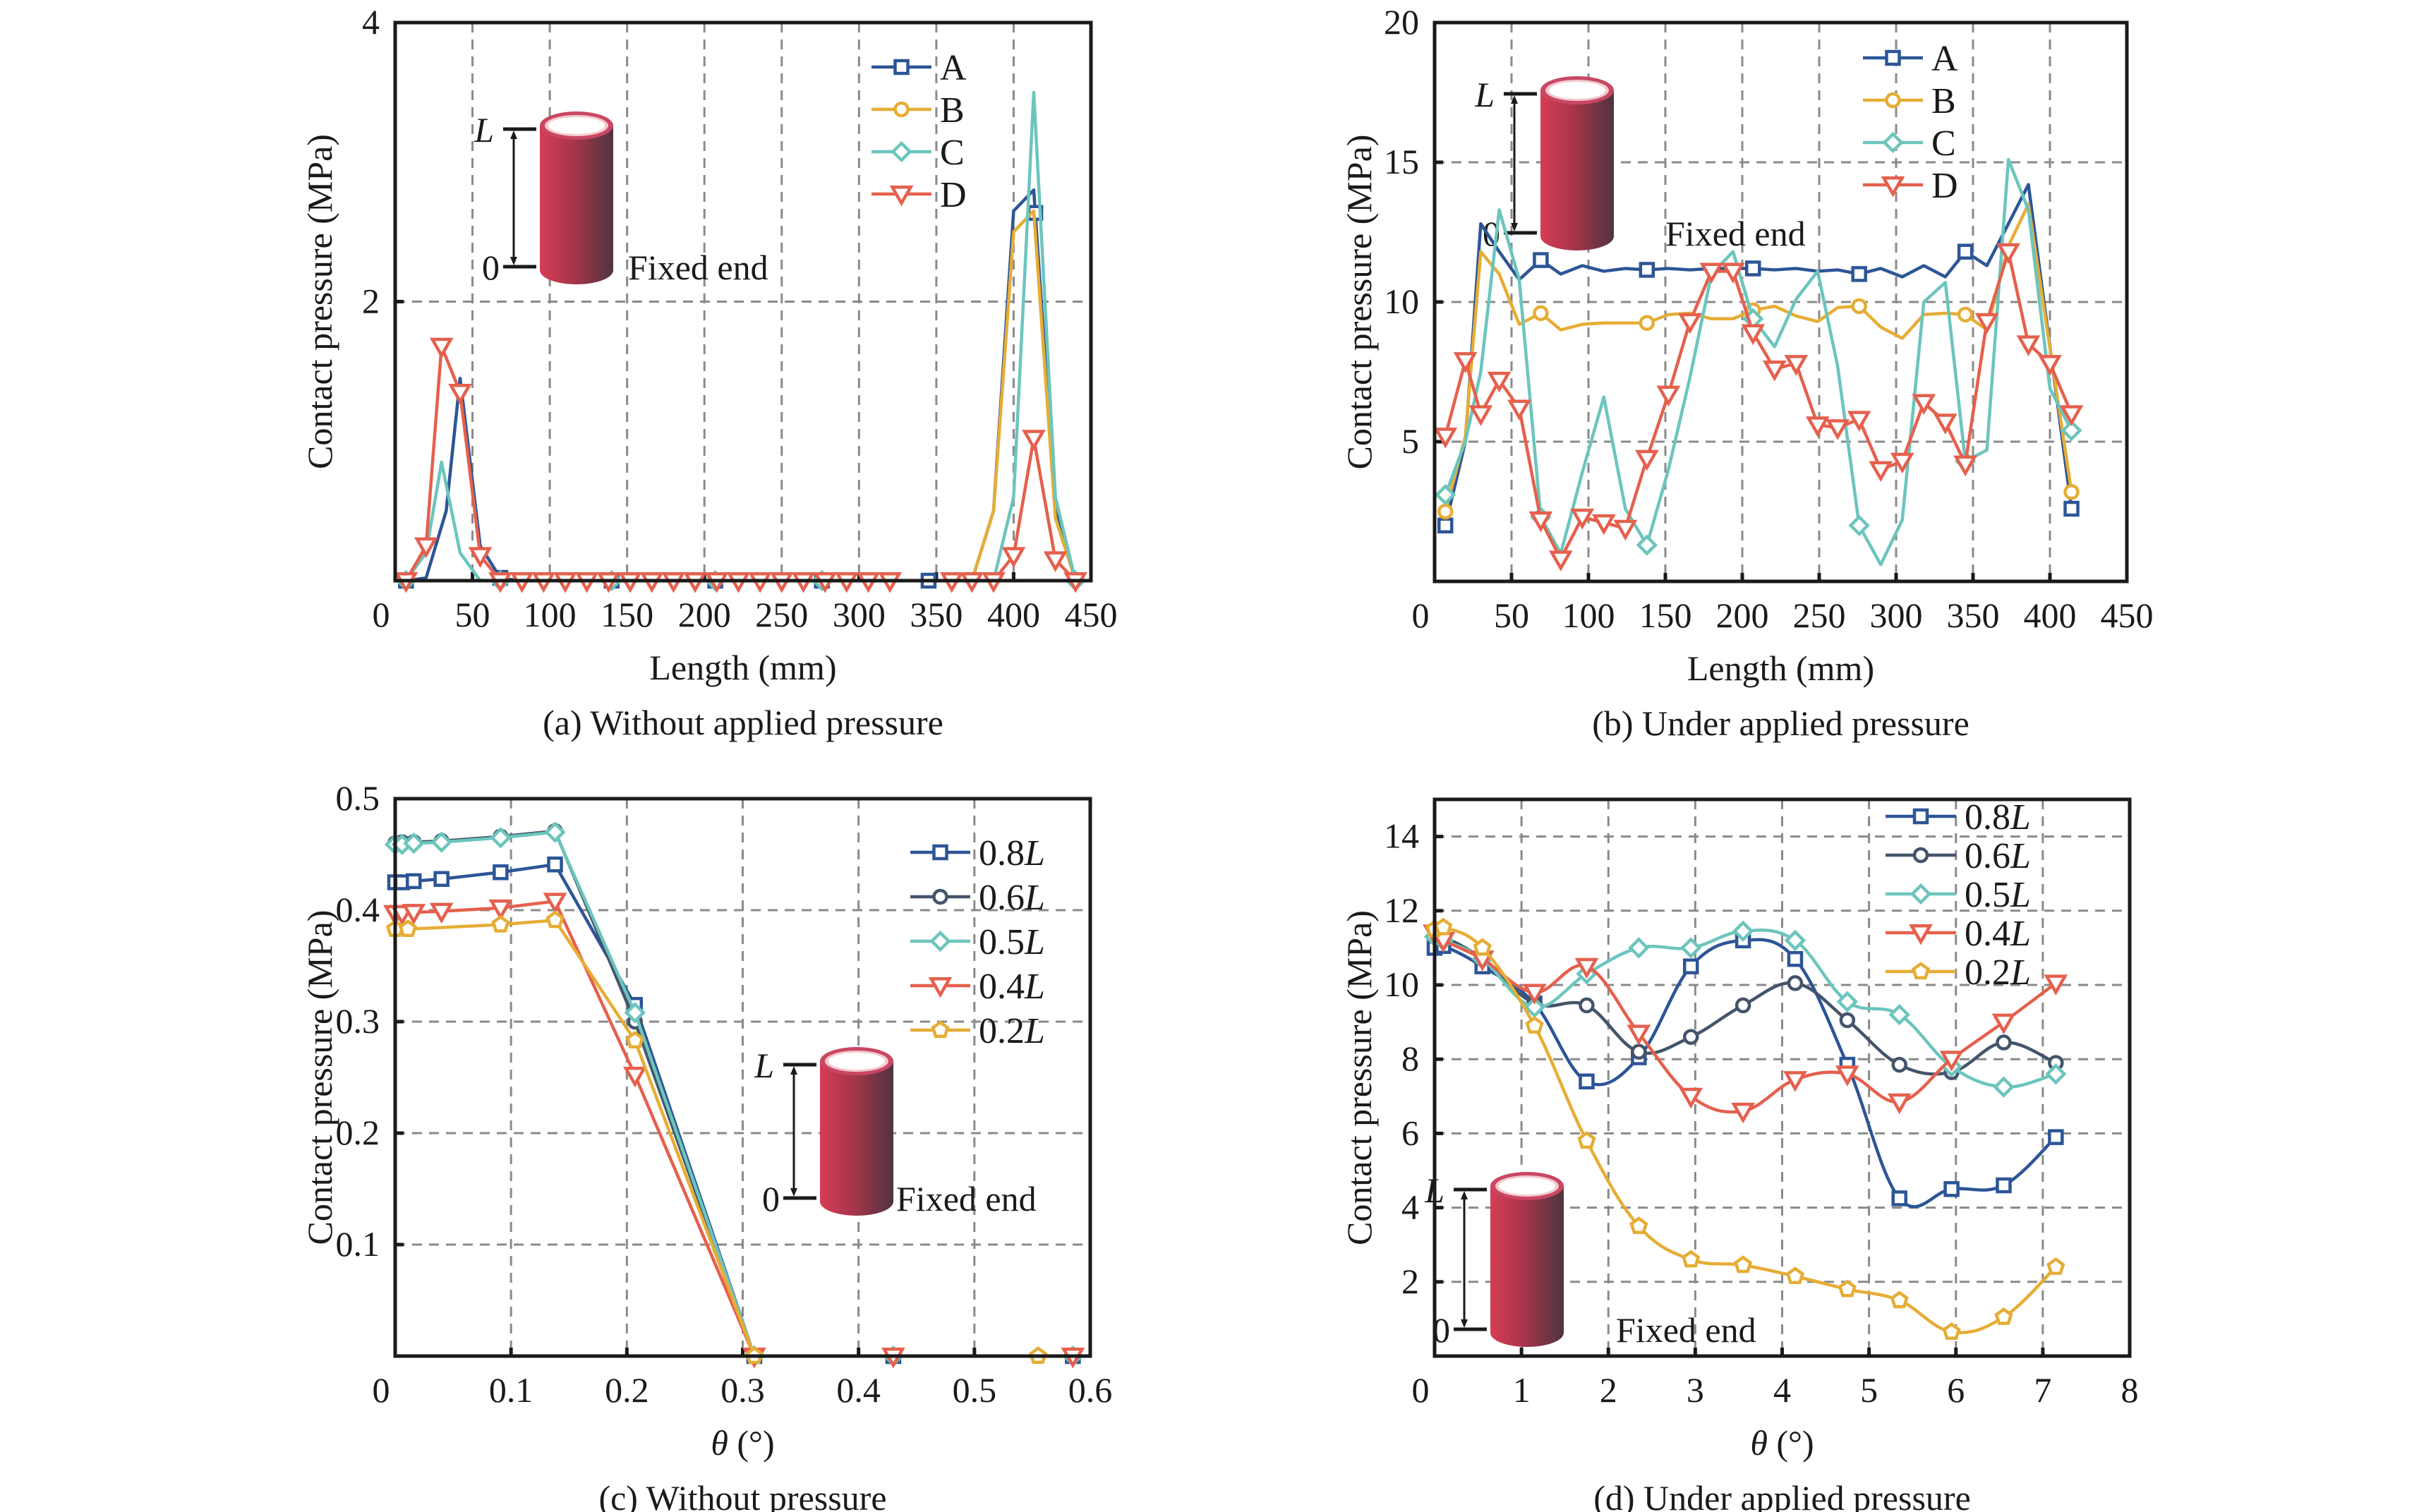 The width and height of the screenshot is (2431, 1512). What do you see at coordinates (1944, 59) in the screenshot?
I see `legend-label: A` at bounding box center [1944, 59].